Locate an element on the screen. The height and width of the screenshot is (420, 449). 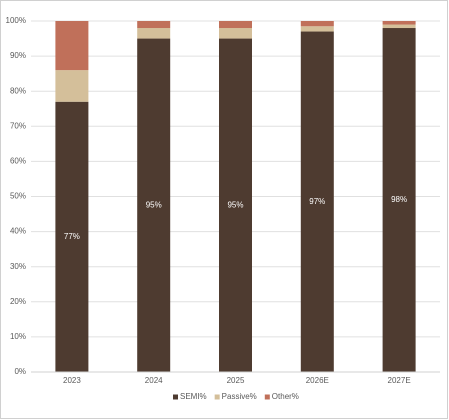
y-tick-label: 10% is located at coordinates (18, 336).